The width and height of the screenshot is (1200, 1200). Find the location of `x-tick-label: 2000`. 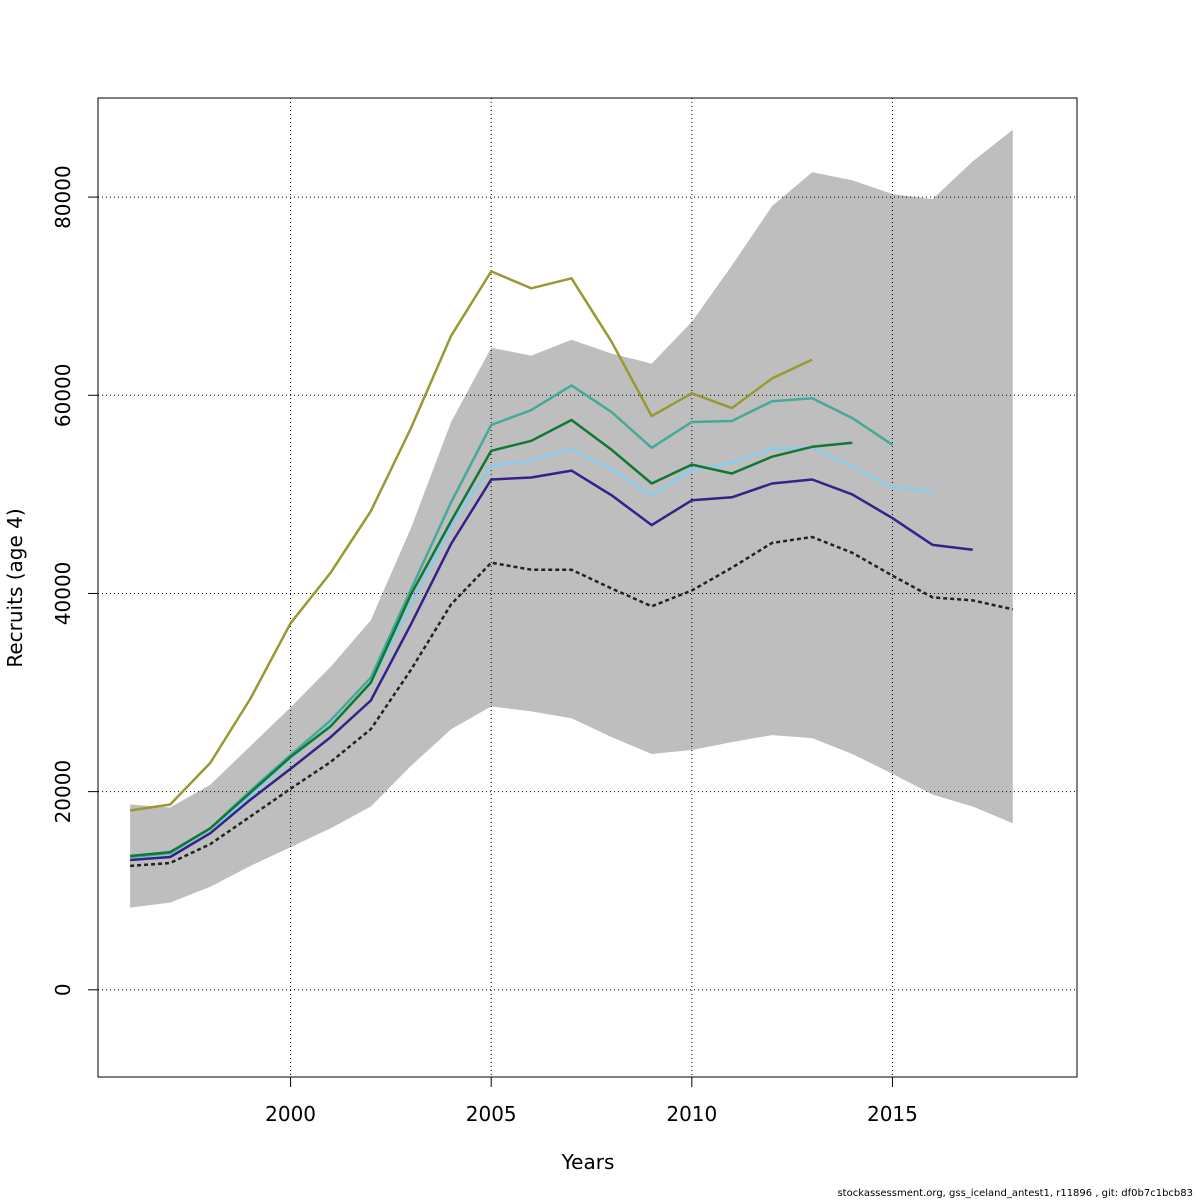

x-tick-label: 2000 is located at coordinates (290, 1114).